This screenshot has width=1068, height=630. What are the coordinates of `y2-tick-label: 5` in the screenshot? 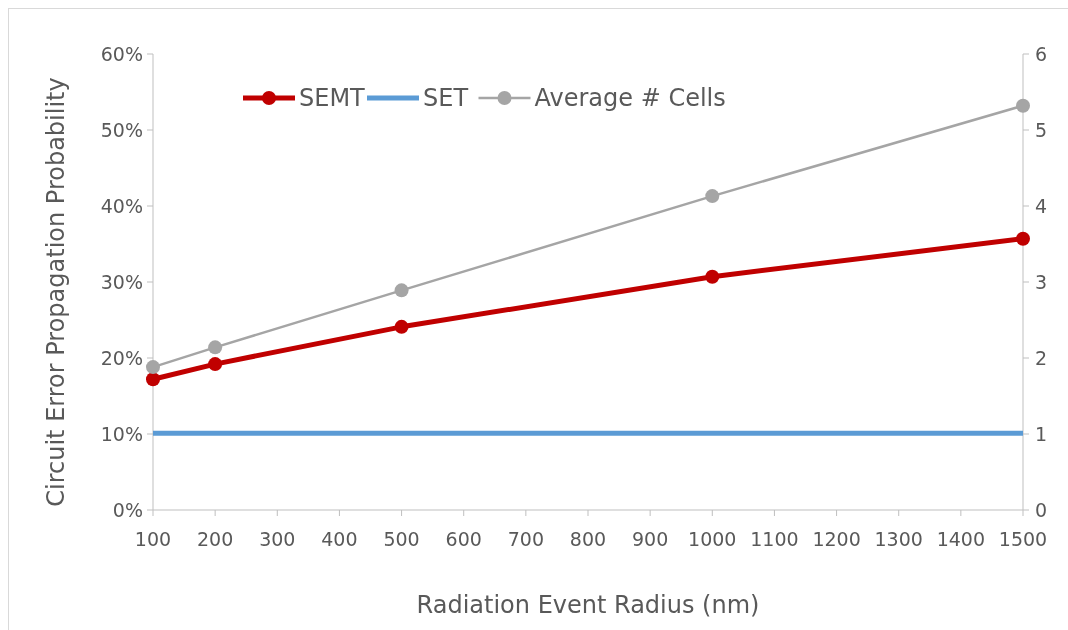 It's located at (1041, 129).